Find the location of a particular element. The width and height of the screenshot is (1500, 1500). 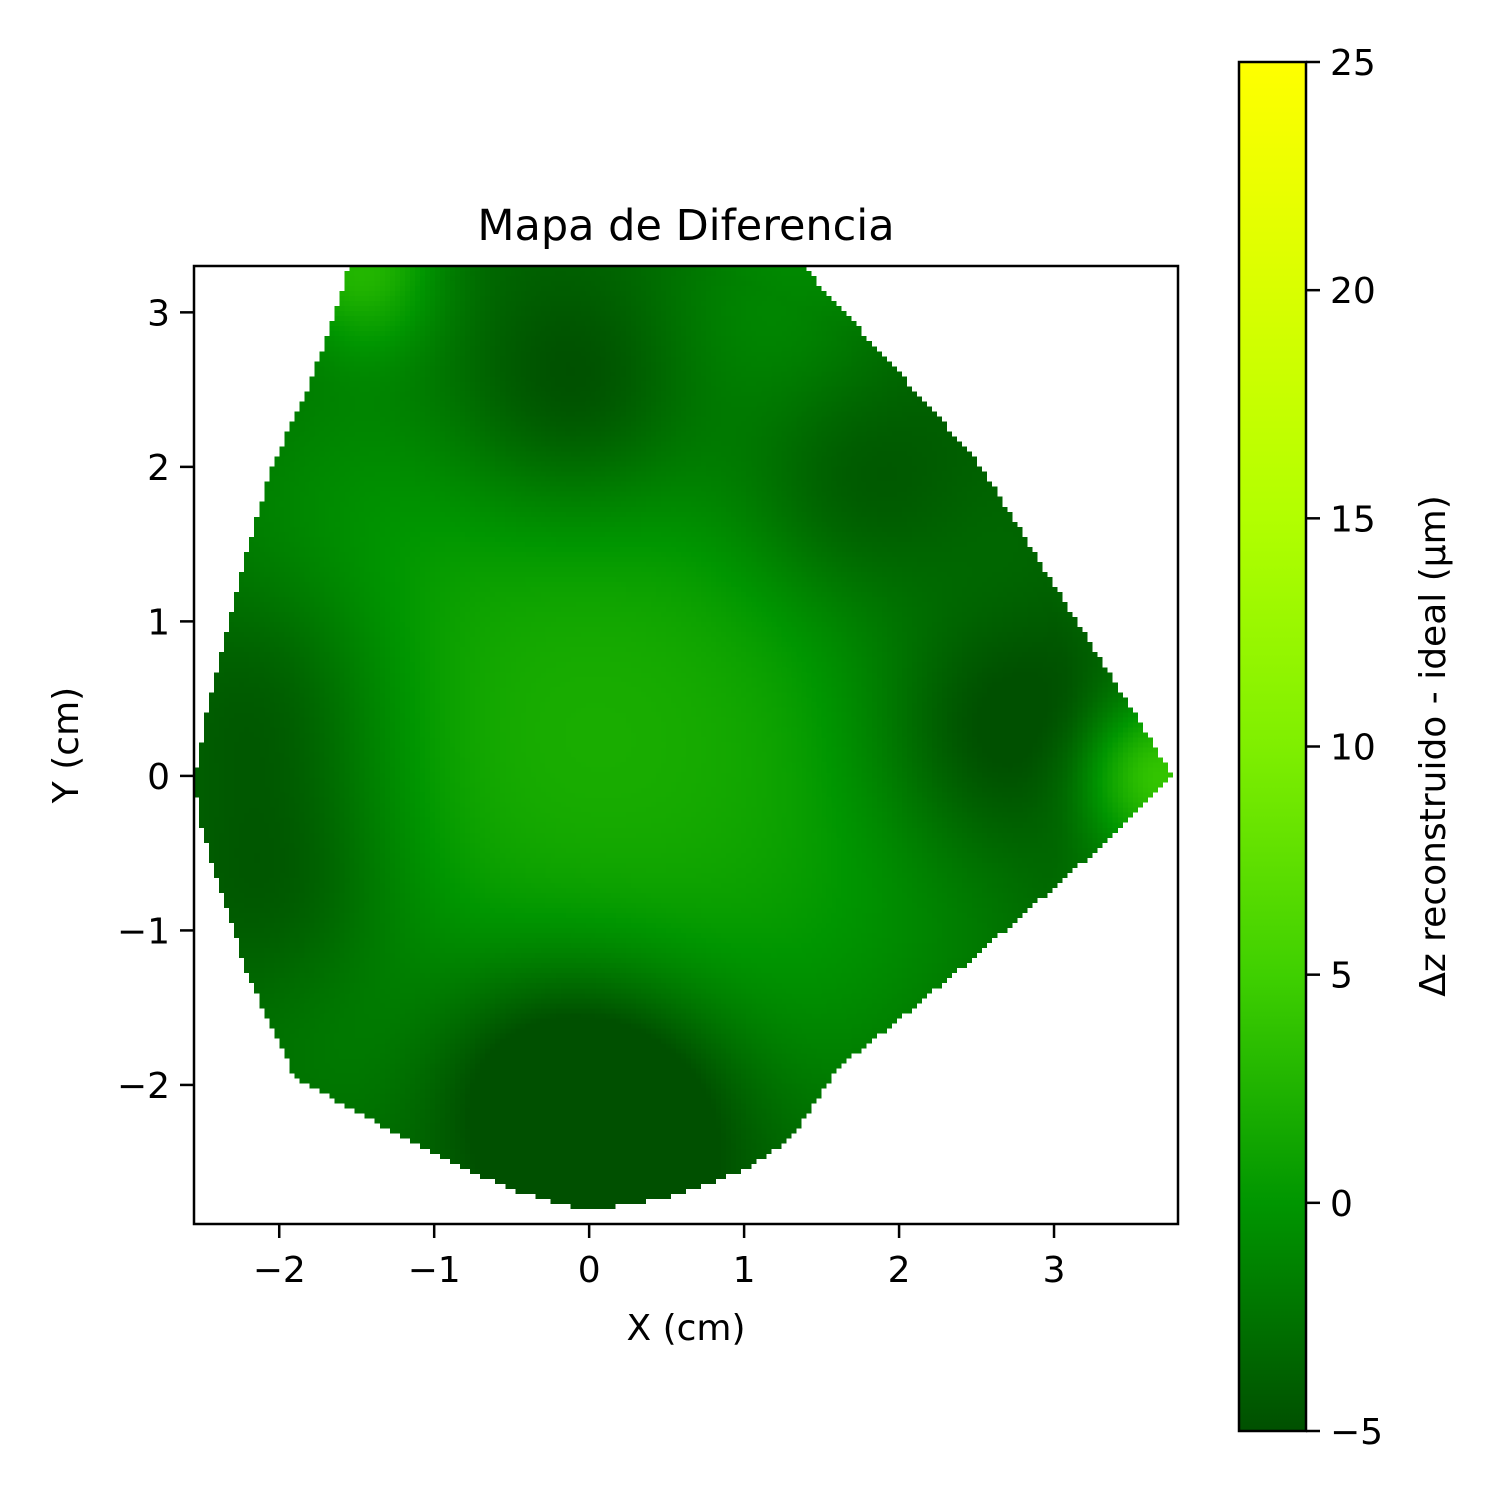

y-tick-label: 3 is located at coordinates (158, 313).